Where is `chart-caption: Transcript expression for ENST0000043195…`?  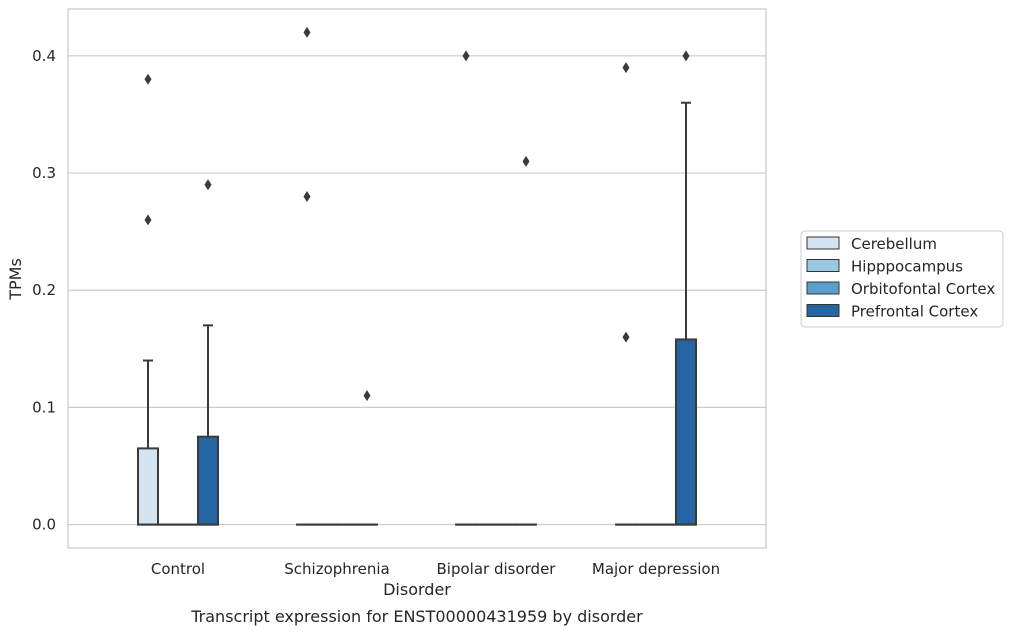
chart-caption: Transcript expression for ENST0000043195… is located at coordinates (416, 616).